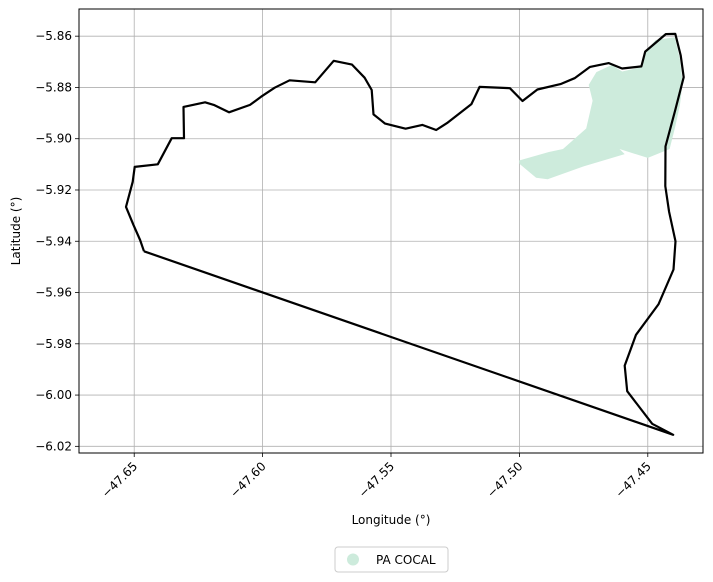 This screenshot has height=582, width=713. What do you see at coordinates (353, 559) in the screenshot?
I see `legend-swatch` at bounding box center [353, 559].